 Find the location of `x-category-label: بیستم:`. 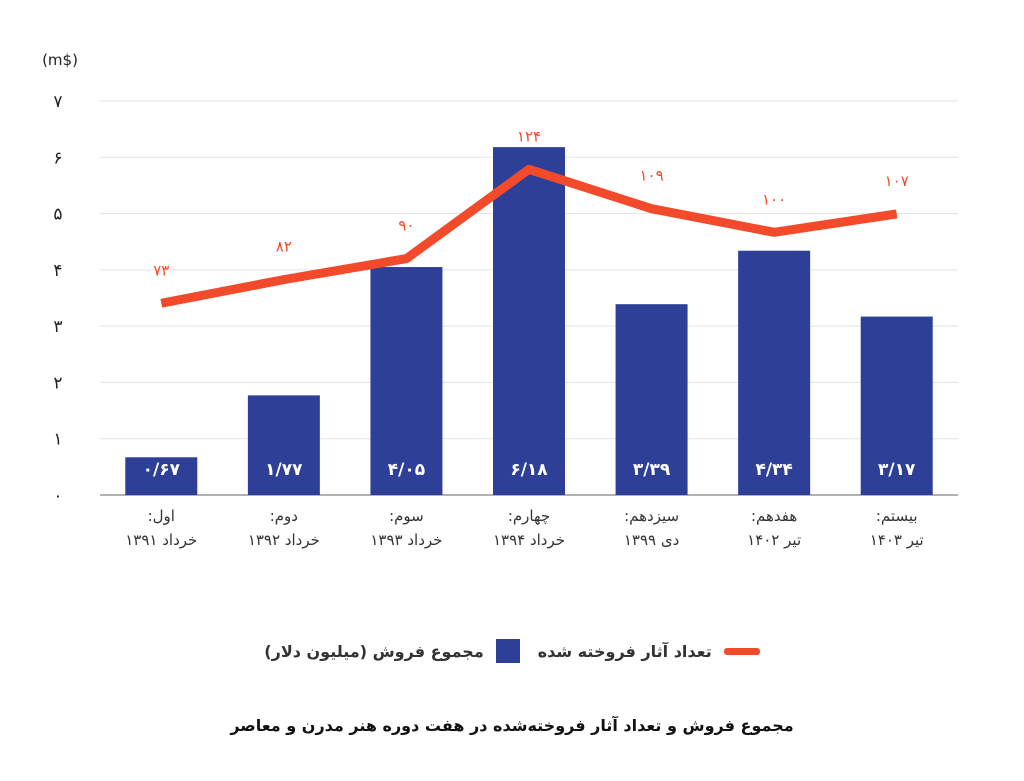

x-category-label: بیستم: is located at coordinates (897, 516).